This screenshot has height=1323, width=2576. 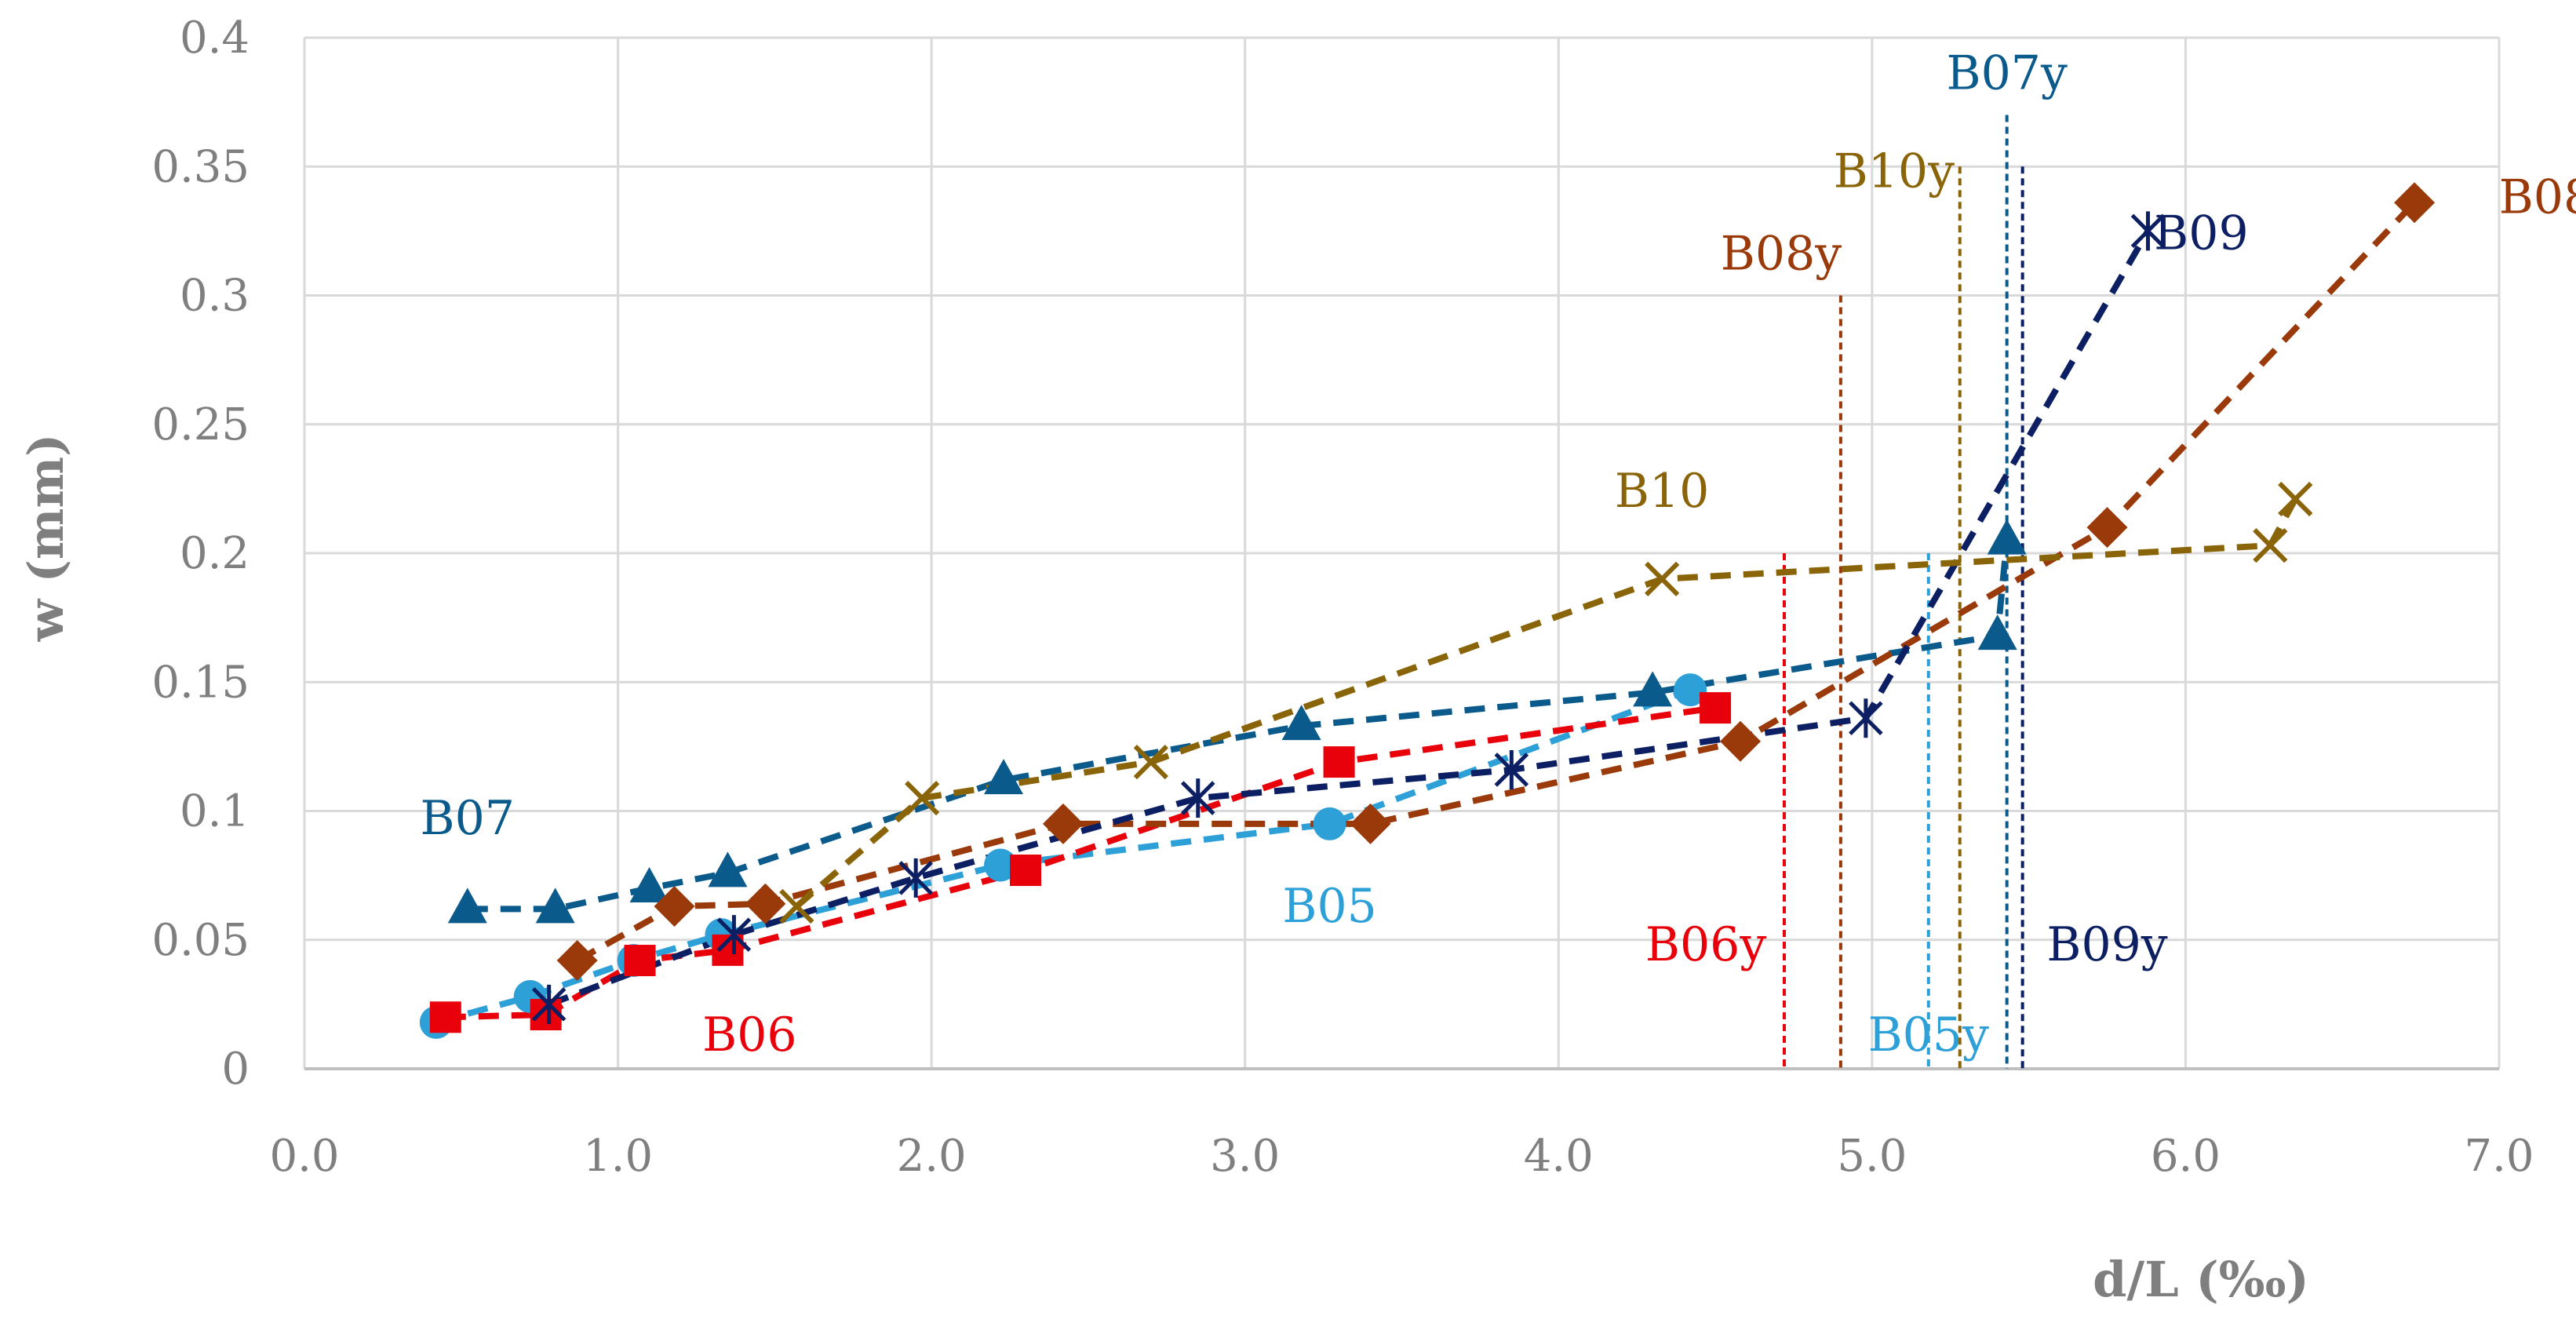 What do you see at coordinates (2201, 233) in the screenshot?
I see `series-label-b09: B09` at bounding box center [2201, 233].